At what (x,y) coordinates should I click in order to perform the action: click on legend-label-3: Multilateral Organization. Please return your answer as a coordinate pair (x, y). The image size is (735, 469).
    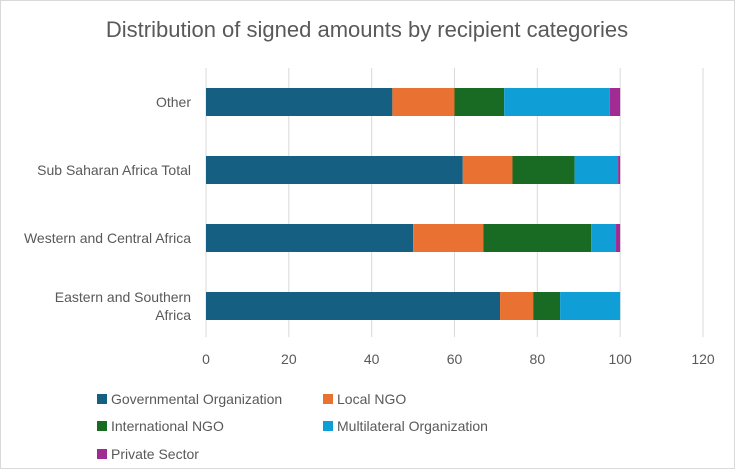
    Looking at the image, I should click on (412, 426).